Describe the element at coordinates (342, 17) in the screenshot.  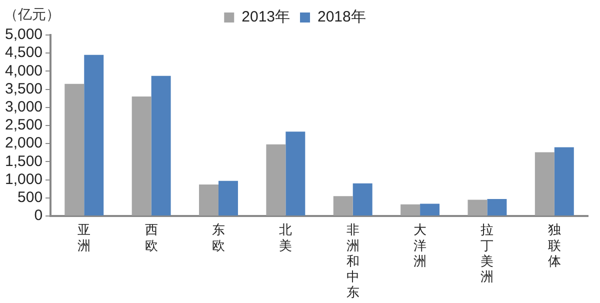
I see `legend-label: 2018年` at that location.